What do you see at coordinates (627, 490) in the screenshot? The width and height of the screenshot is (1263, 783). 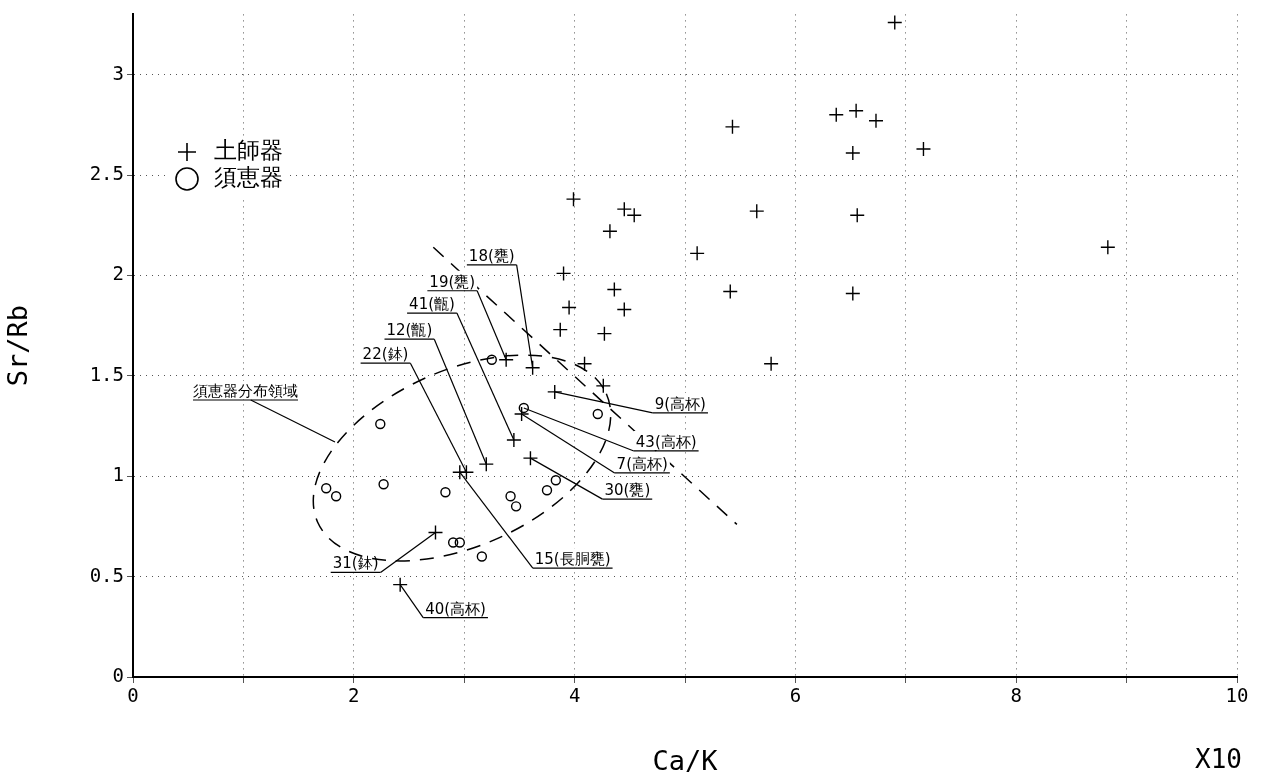 I see `annotation: 30(甕)` at bounding box center [627, 490].